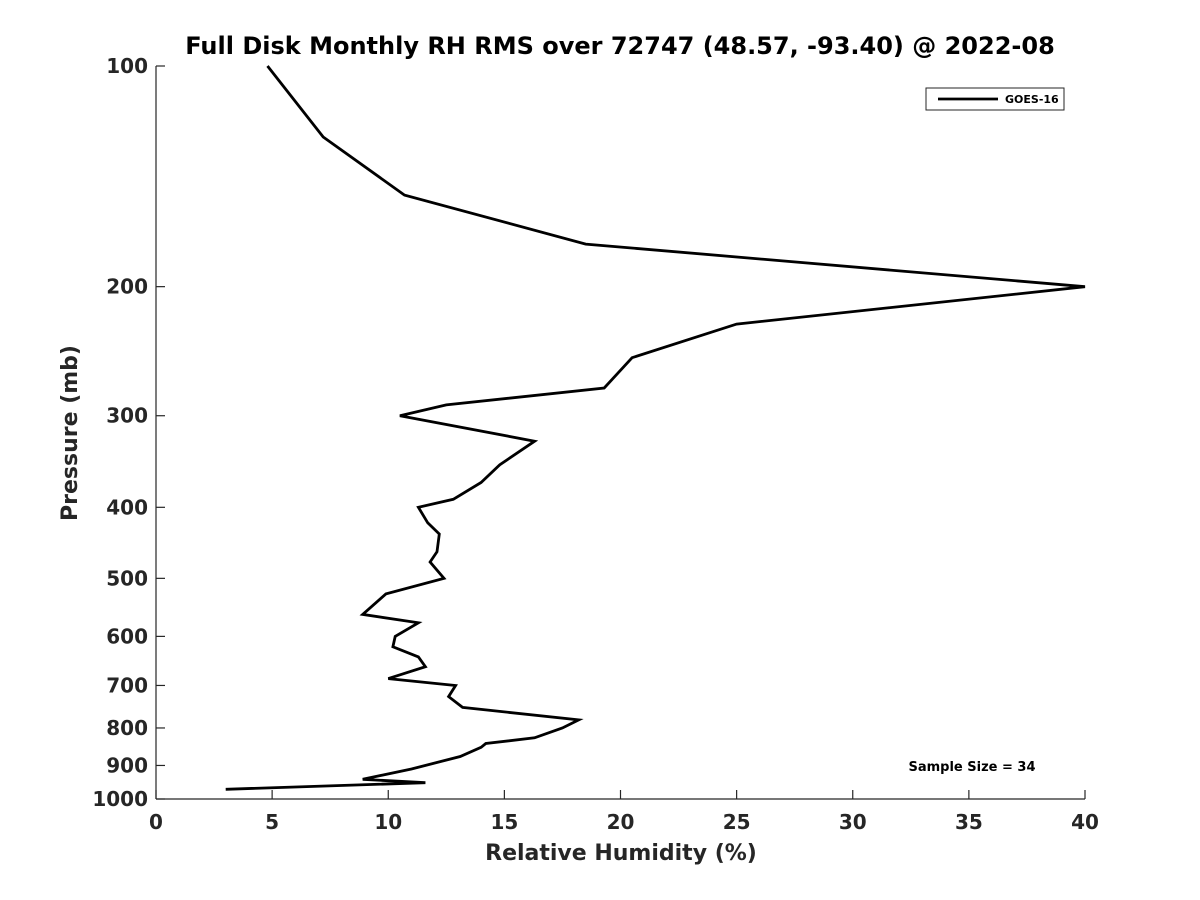 This screenshot has width=1200, height=900. I want to click on x-axis-label: Relative Humidity (%), so click(621, 853).